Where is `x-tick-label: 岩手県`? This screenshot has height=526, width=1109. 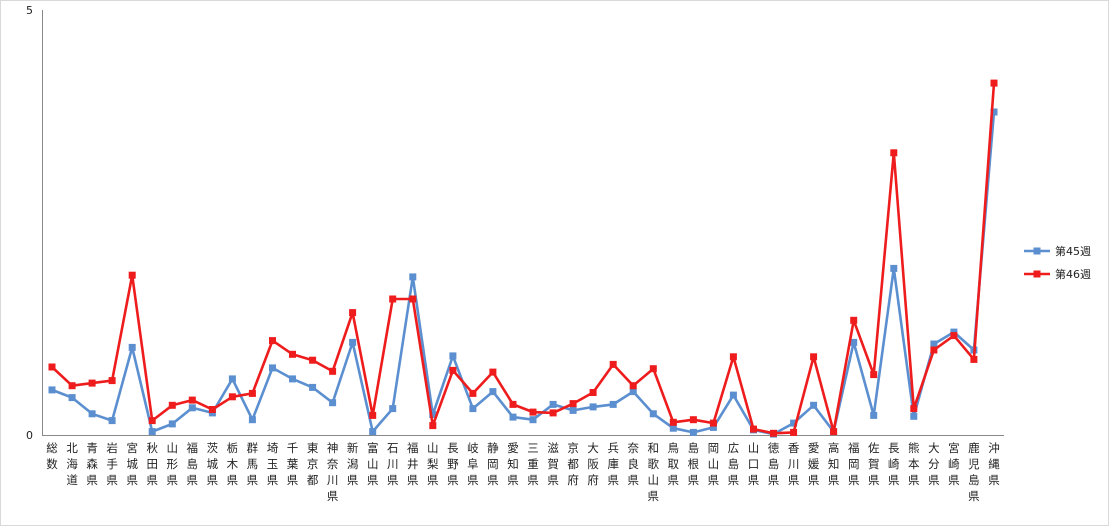
x-tick-label: 岩手県 is located at coordinates (112, 464).